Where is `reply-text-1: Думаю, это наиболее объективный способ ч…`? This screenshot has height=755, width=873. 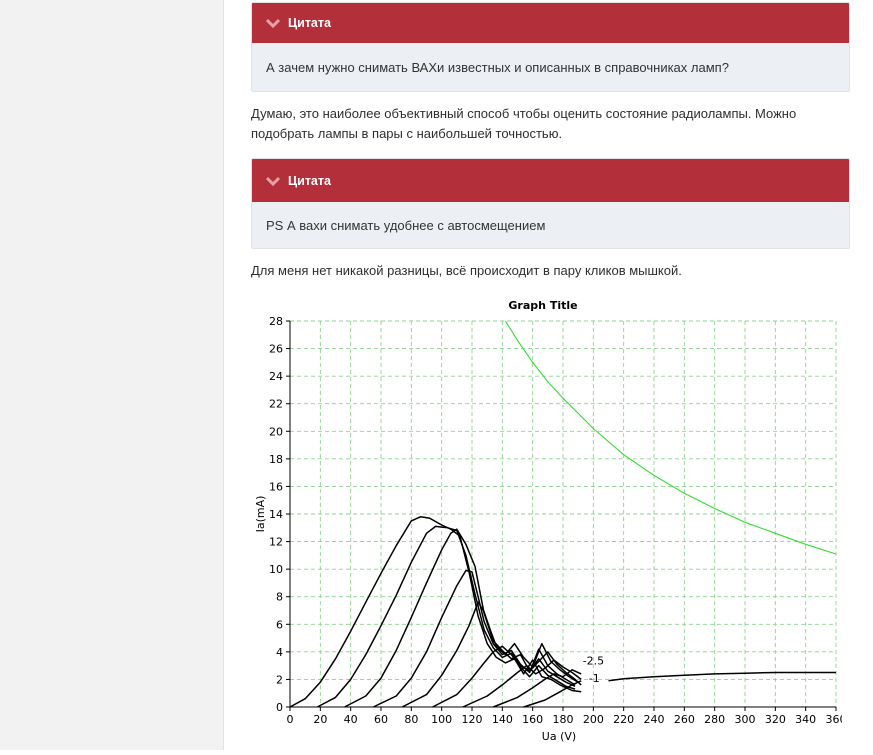
reply-text-1: Думаю, это наиболее объективный способ ч… is located at coordinates (524, 123).